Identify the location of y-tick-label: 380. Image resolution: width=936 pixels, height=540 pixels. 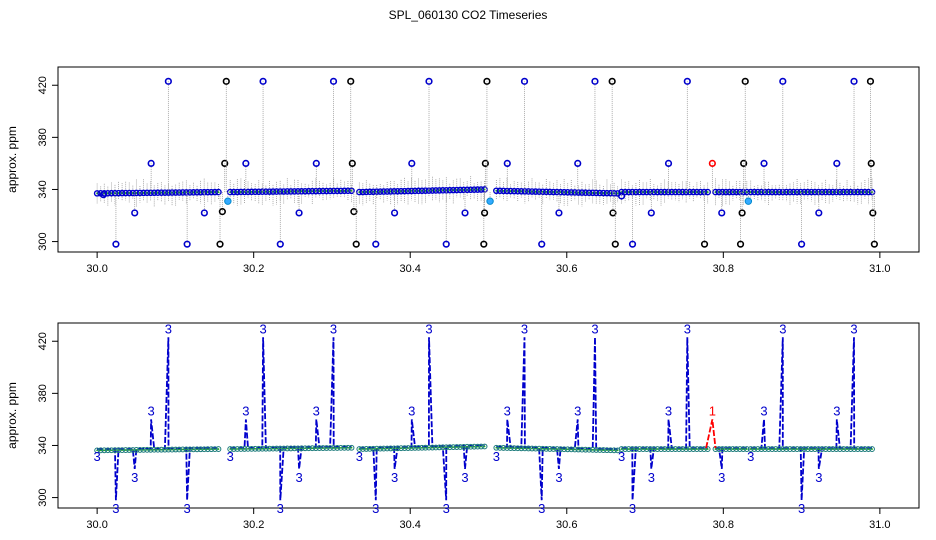
(43, 137).